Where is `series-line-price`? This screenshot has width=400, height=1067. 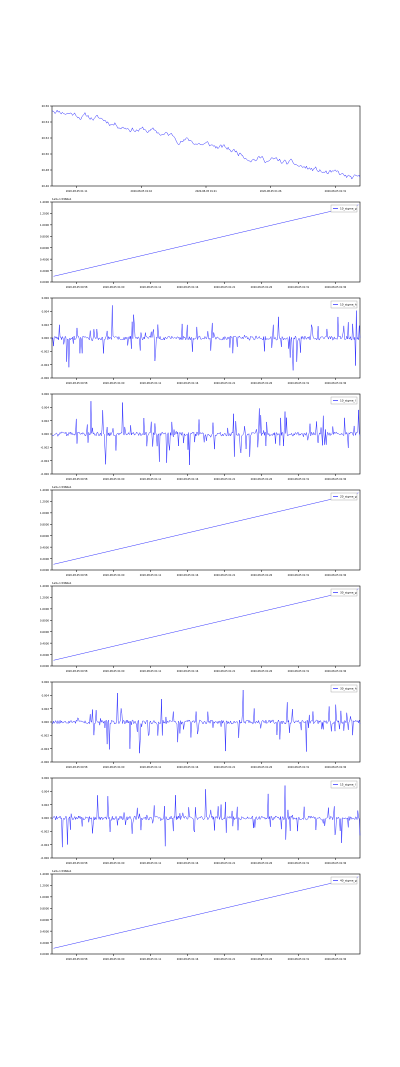 series-line-price is located at coordinates (206, 144).